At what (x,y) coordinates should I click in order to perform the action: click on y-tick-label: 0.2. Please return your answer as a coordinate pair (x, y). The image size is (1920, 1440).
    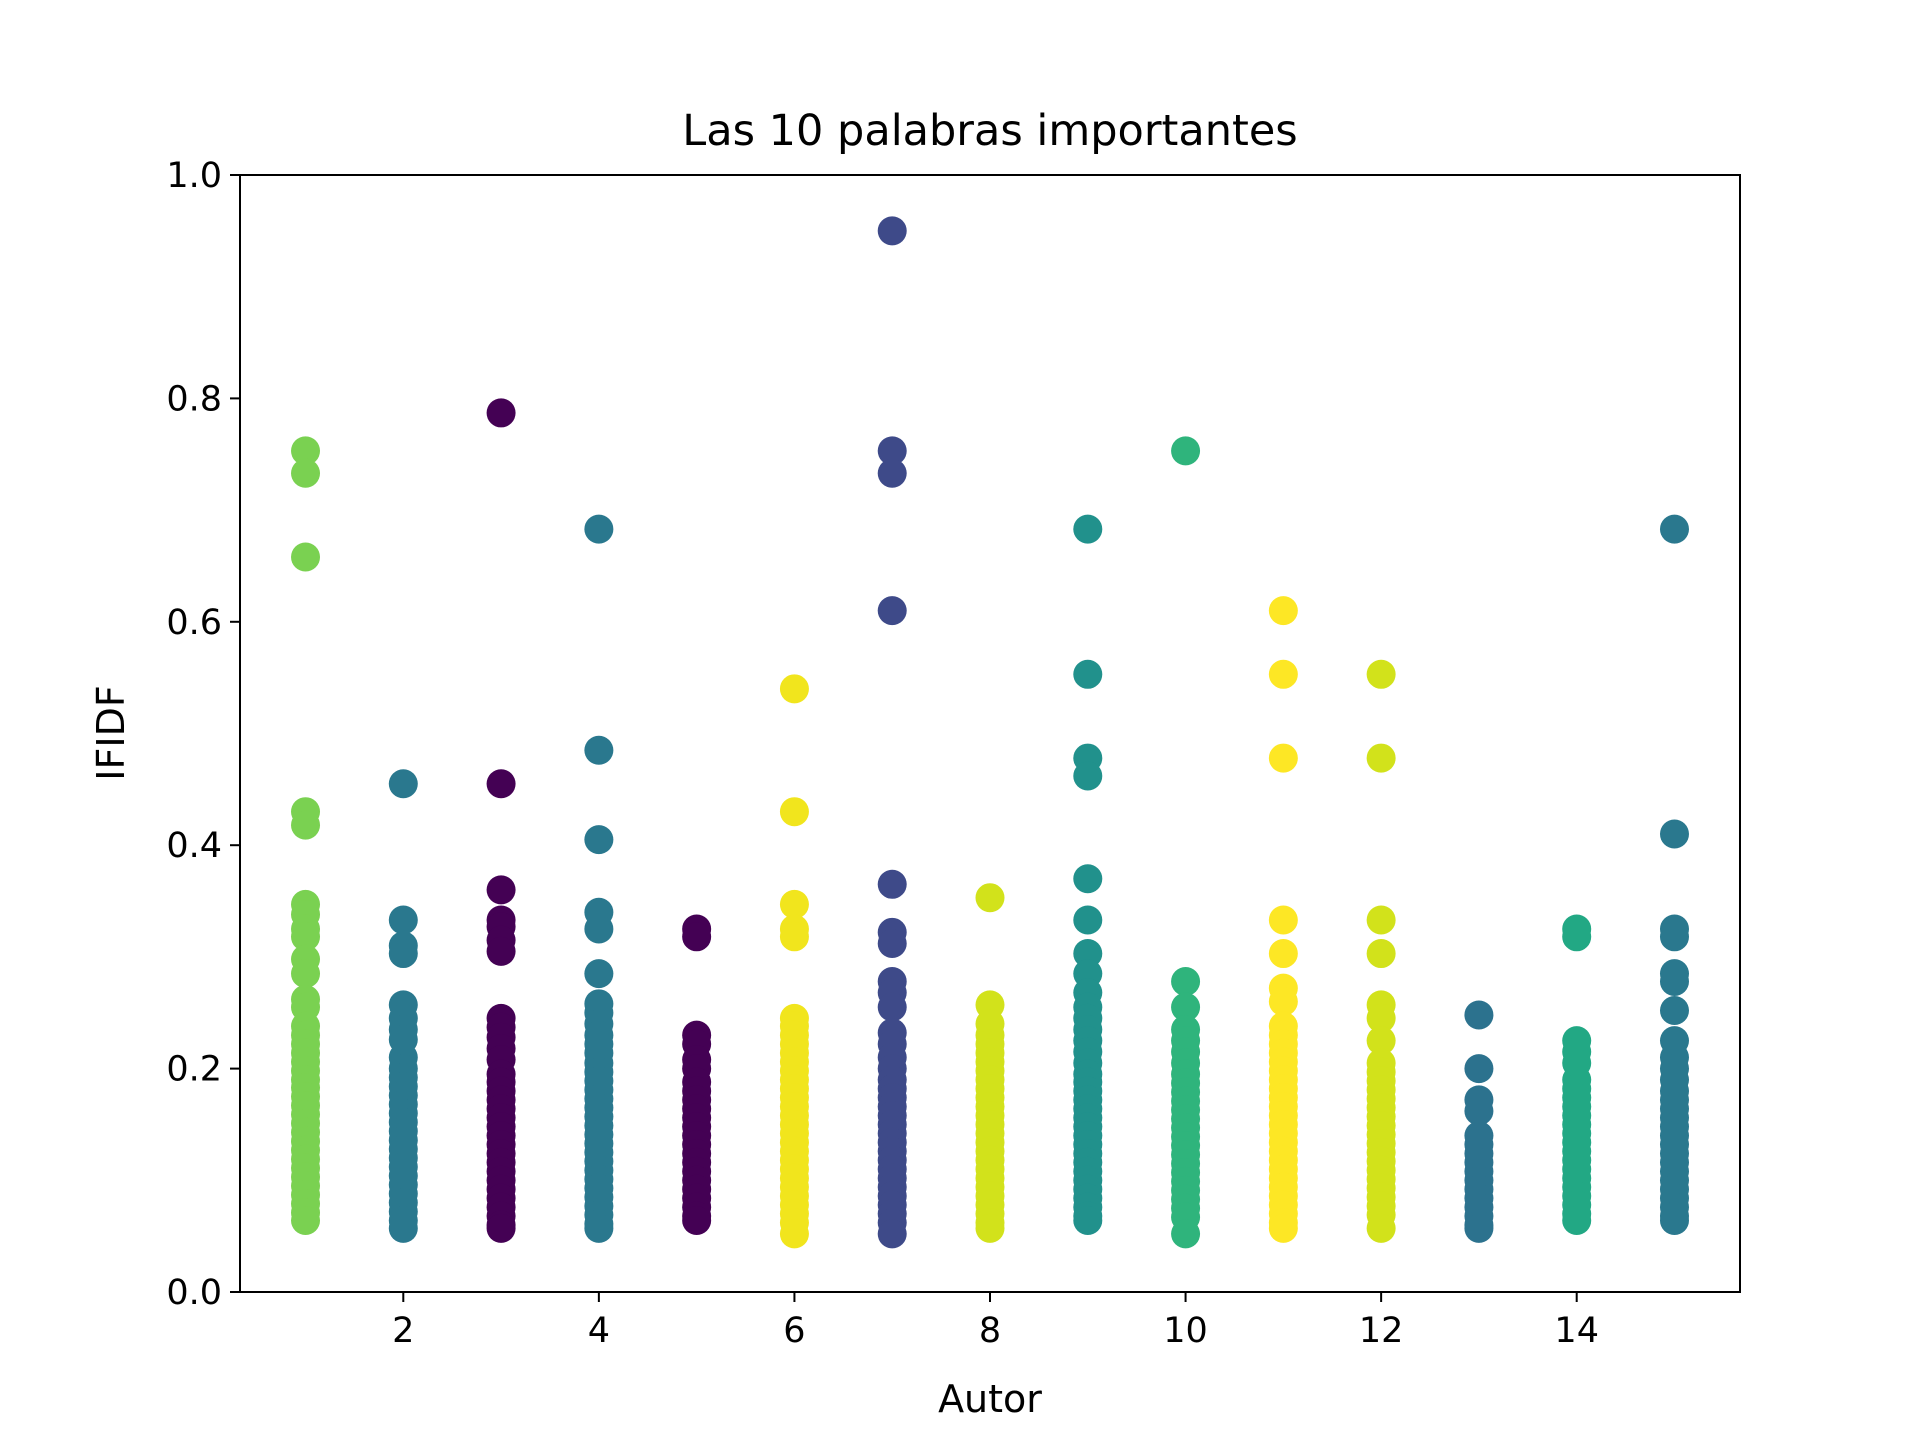
    Looking at the image, I should click on (194, 1070).